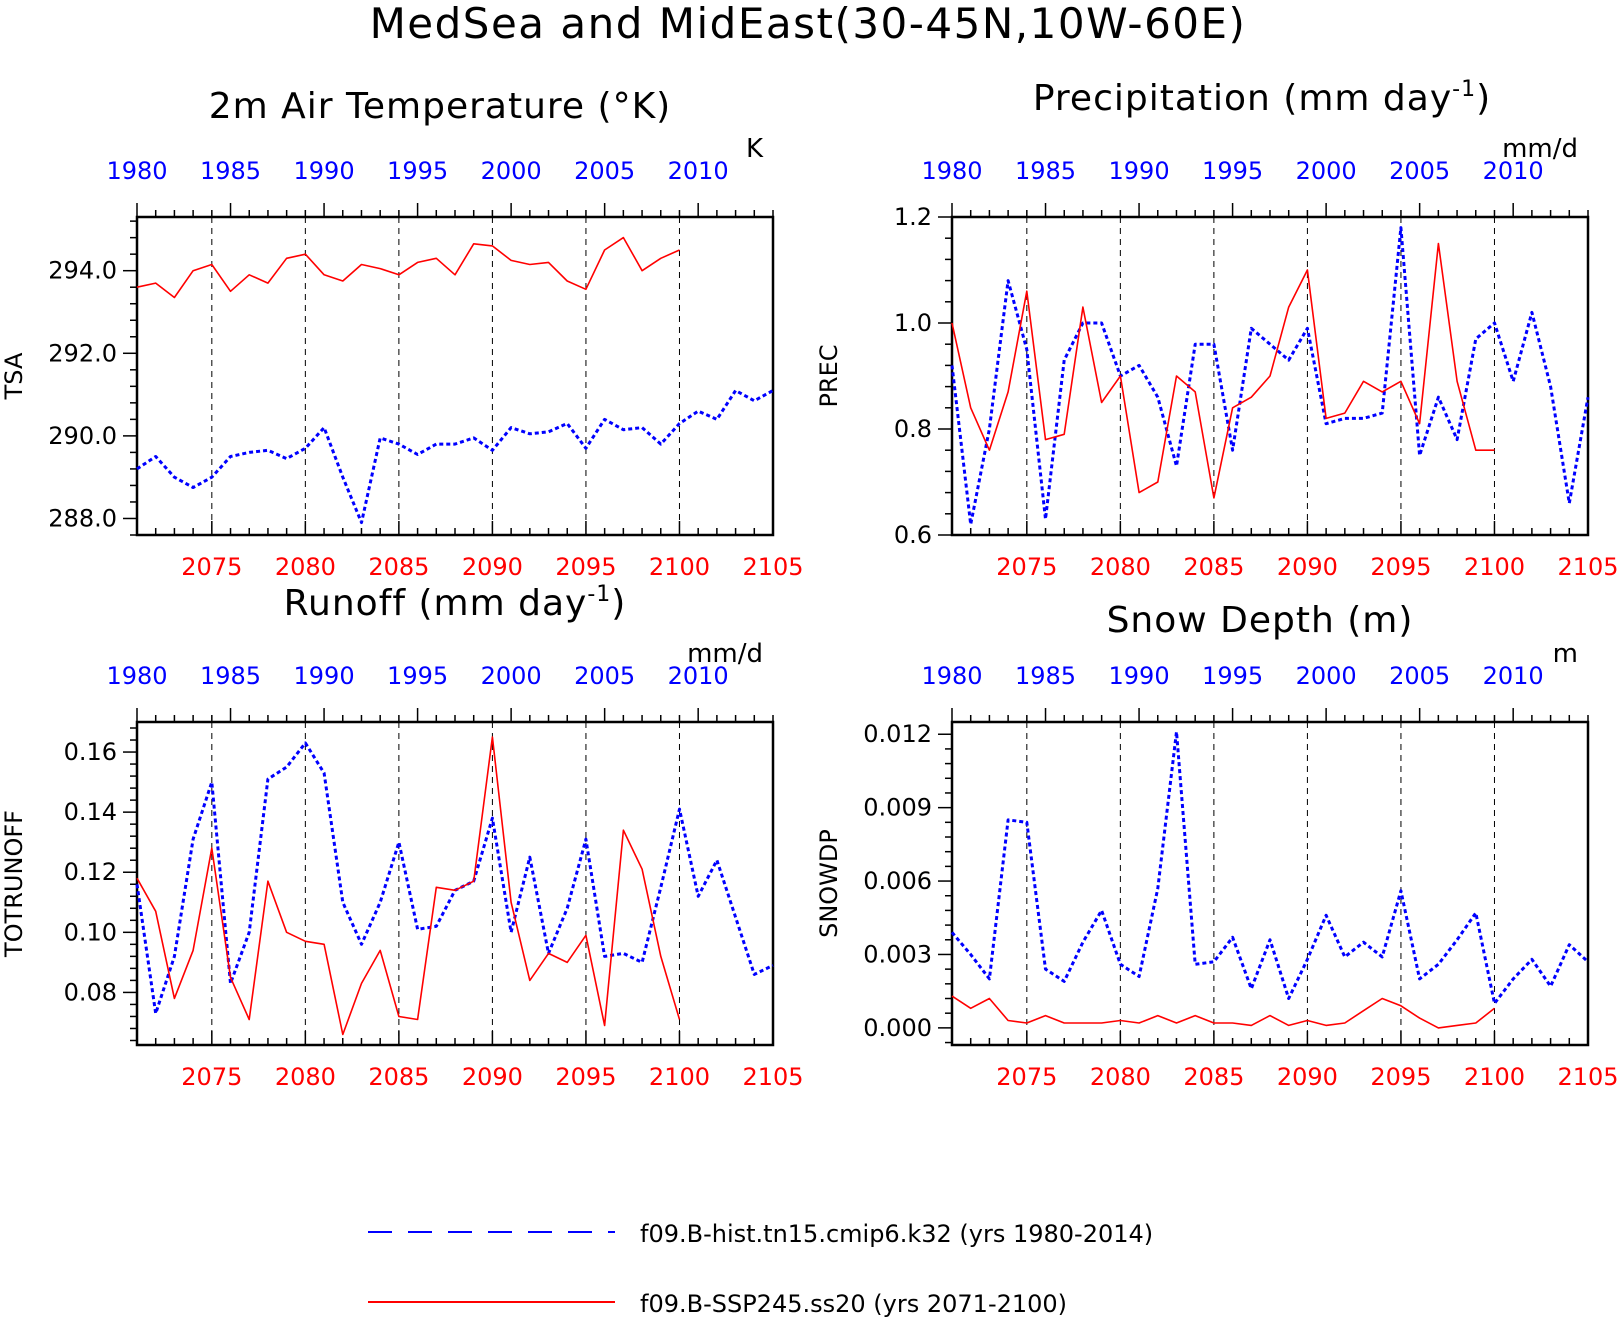 The width and height of the screenshot is (1621, 1320). Describe the element at coordinates (853, 1304) in the screenshot. I see `legend-label-ssp245: f09.B-SSP245.ss20 (yrs 2071-2100)` at that location.